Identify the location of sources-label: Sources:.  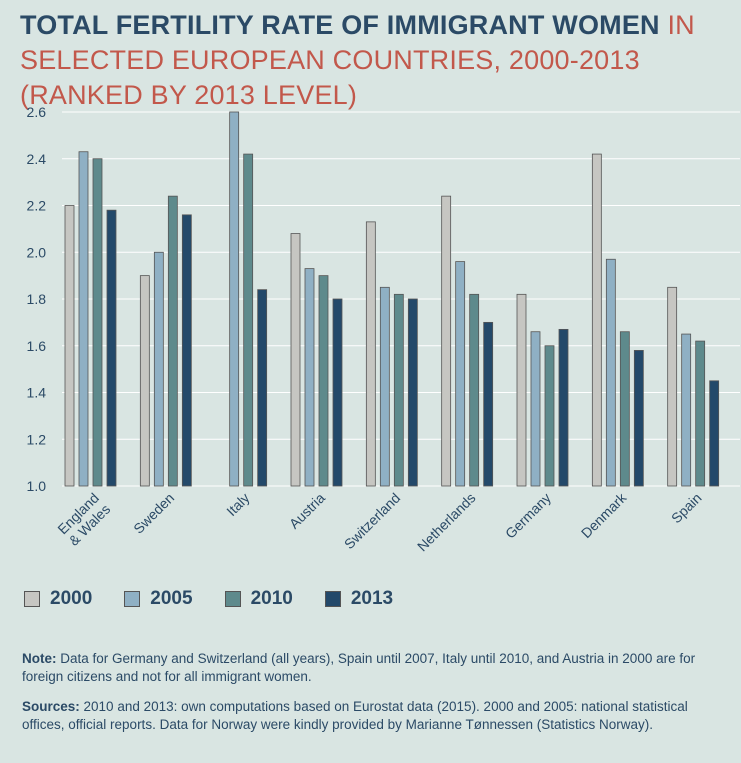
(51, 706).